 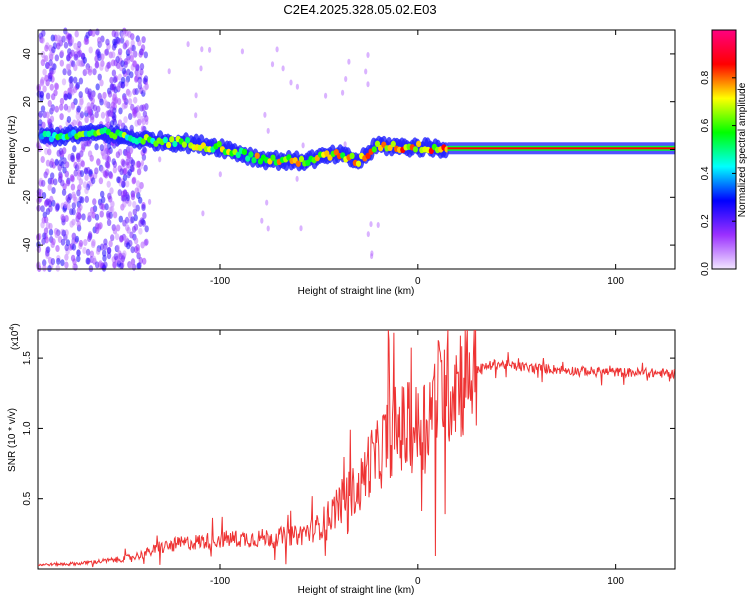 What do you see at coordinates (15, 336) in the screenshot?
I see `snr-y-multiplier: (x104)` at bounding box center [15, 336].